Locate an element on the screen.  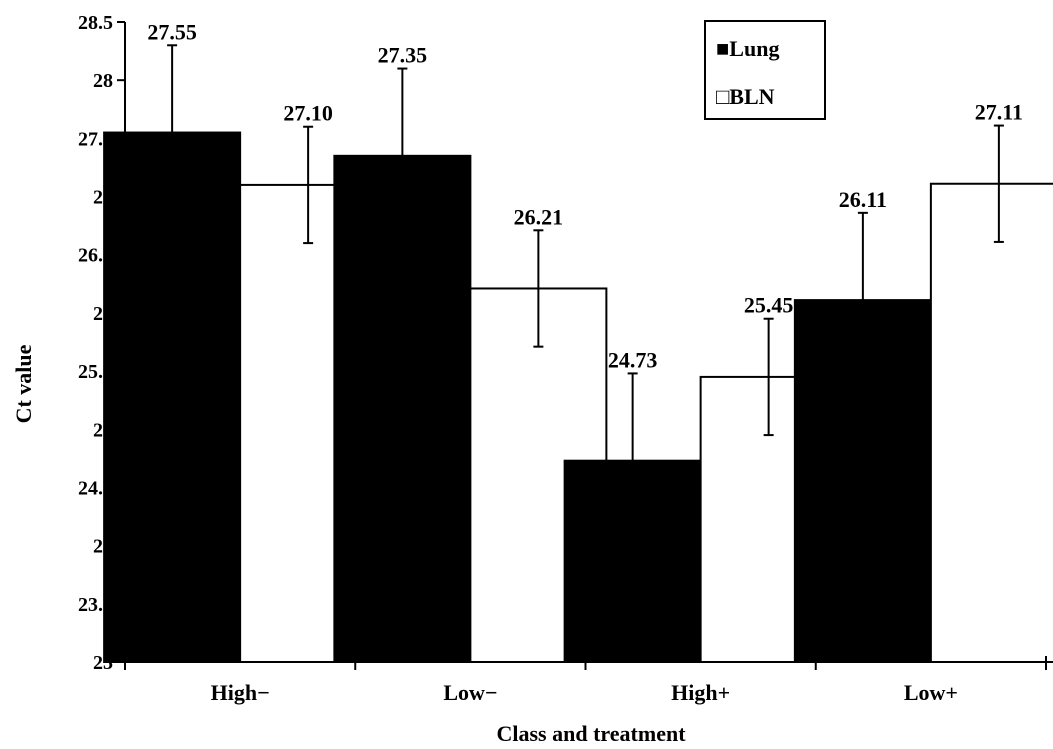
legend-entry-bln: □BLN is located at coordinates (745, 96).